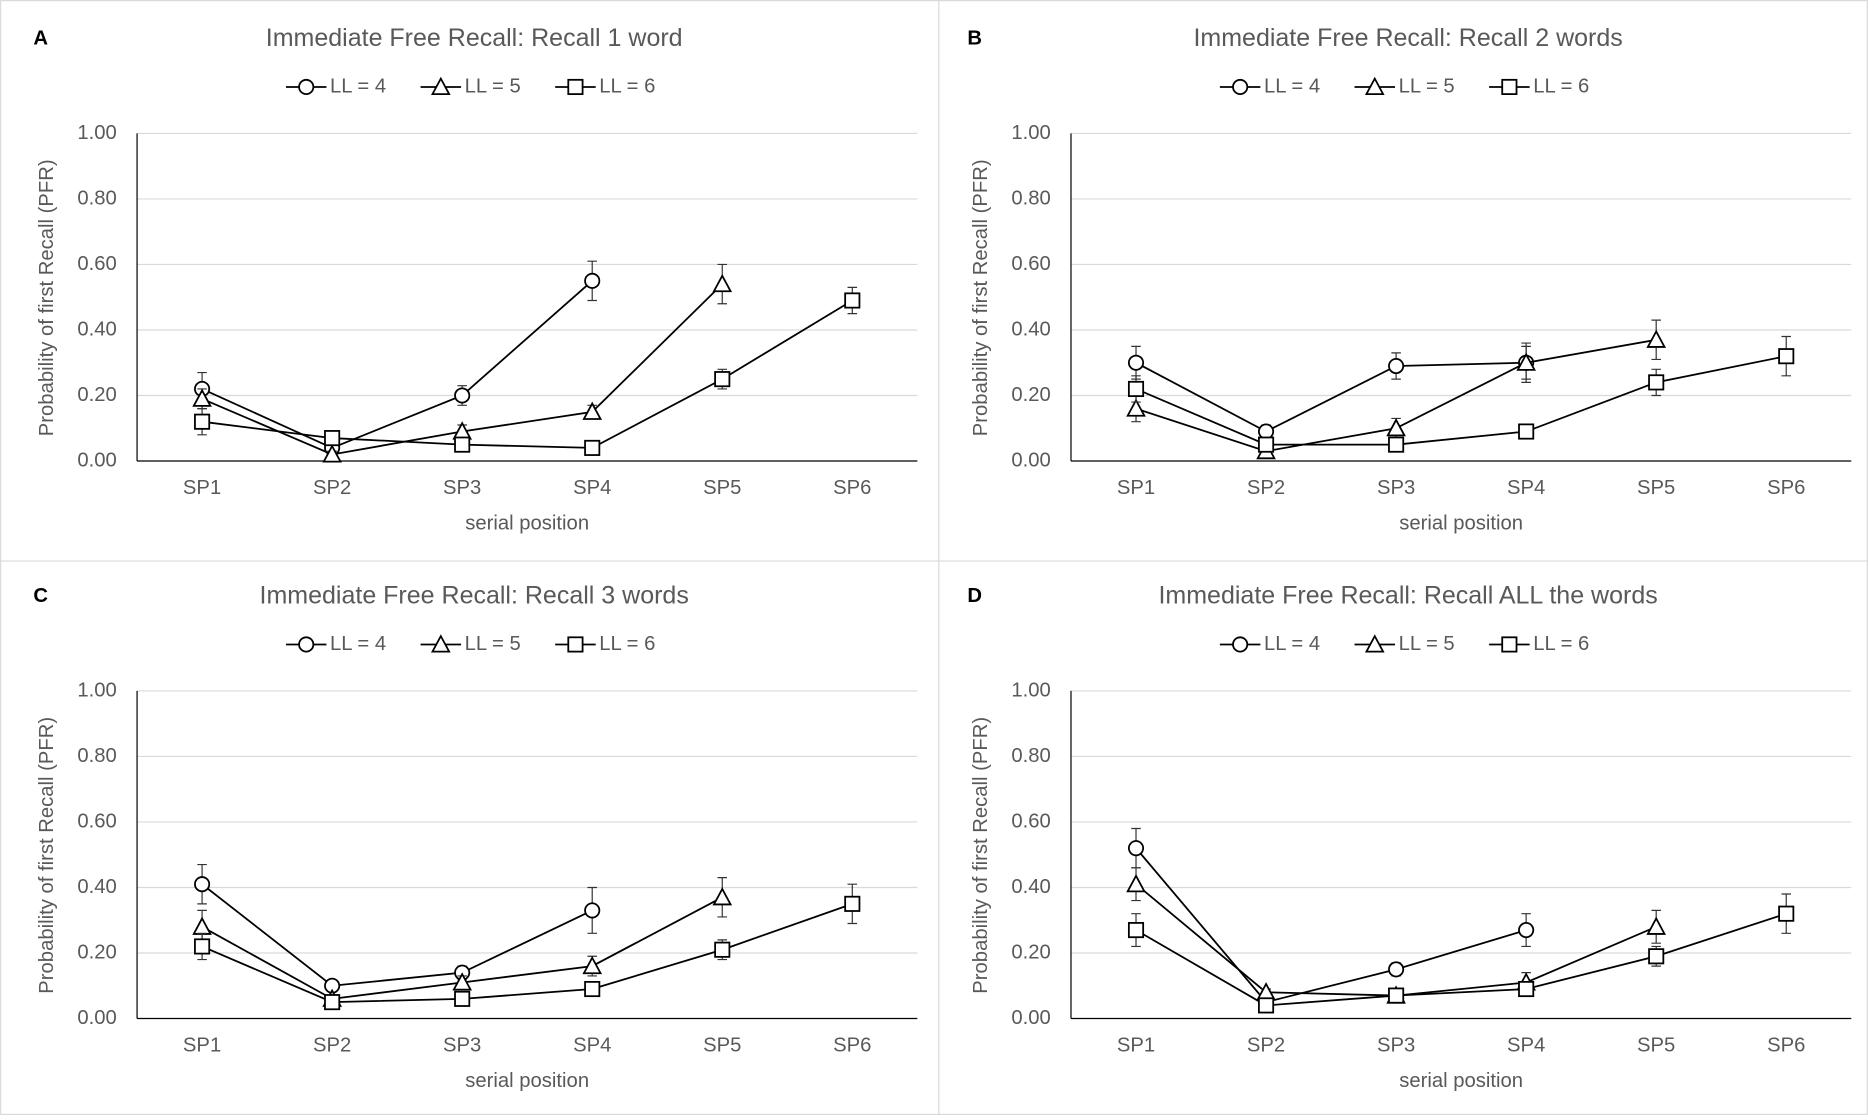 Image resolution: width=1868 pixels, height=1120 pixels. What do you see at coordinates (474, 595) in the screenshot?
I see `chart-title: Immediate Free Recall: Recall 3 words` at bounding box center [474, 595].